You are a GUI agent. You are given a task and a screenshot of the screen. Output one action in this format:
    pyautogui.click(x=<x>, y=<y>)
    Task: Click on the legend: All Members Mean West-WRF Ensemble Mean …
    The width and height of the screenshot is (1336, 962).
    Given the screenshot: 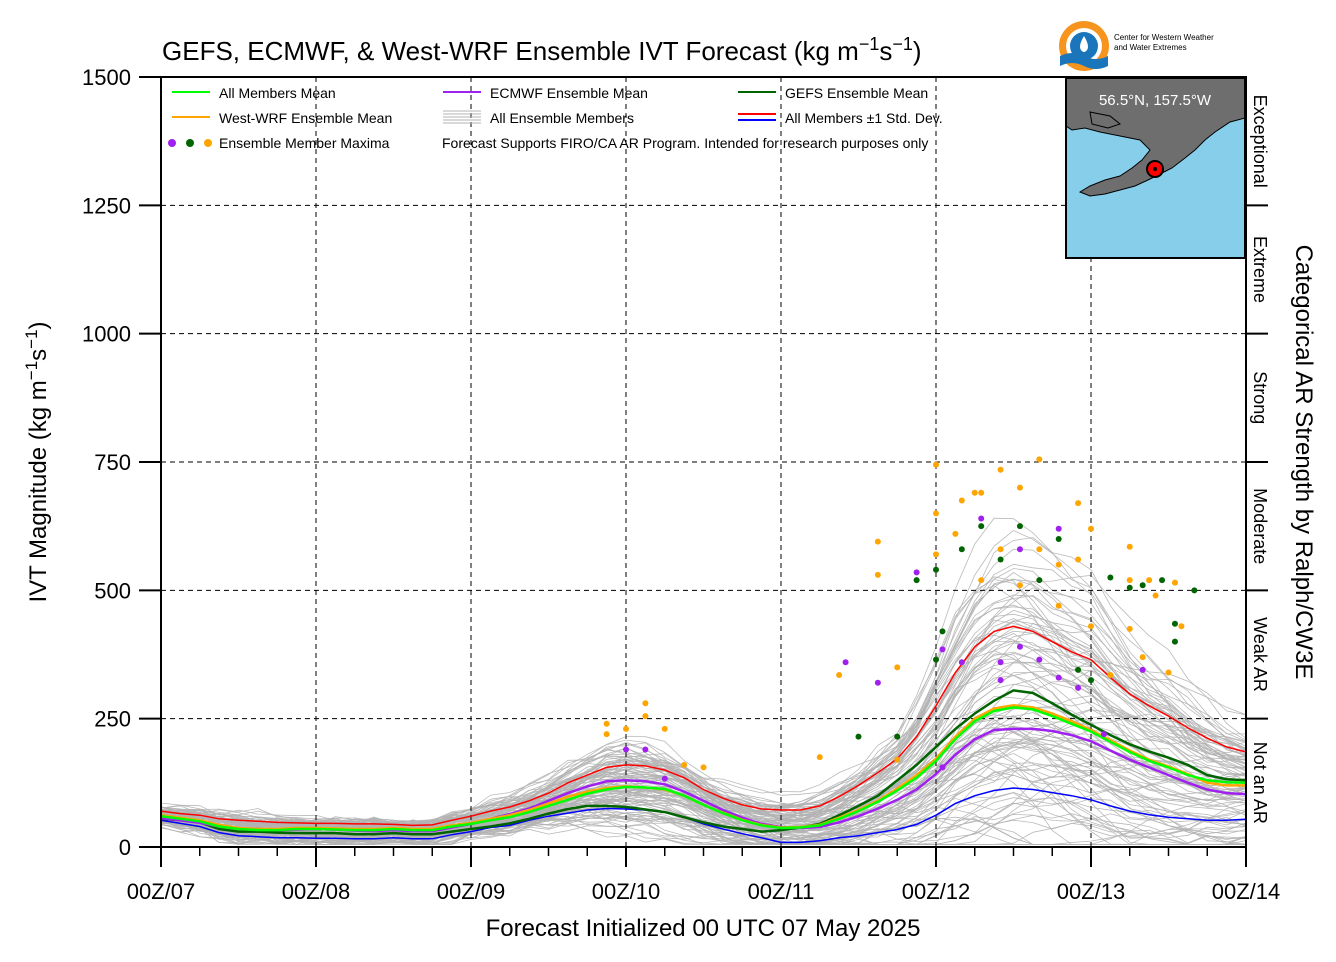 What is the action you would take?
    pyautogui.click(x=555, y=118)
    